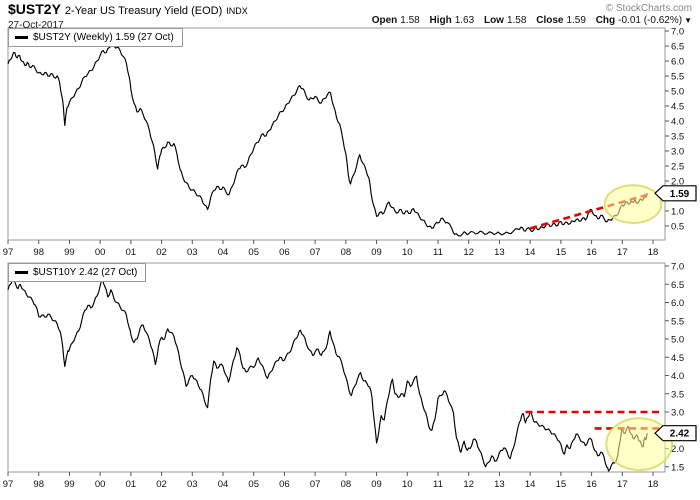  Describe the element at coordinates (677, 167) in the screenshot. I see `y-tick-label: 2.5` at that location.